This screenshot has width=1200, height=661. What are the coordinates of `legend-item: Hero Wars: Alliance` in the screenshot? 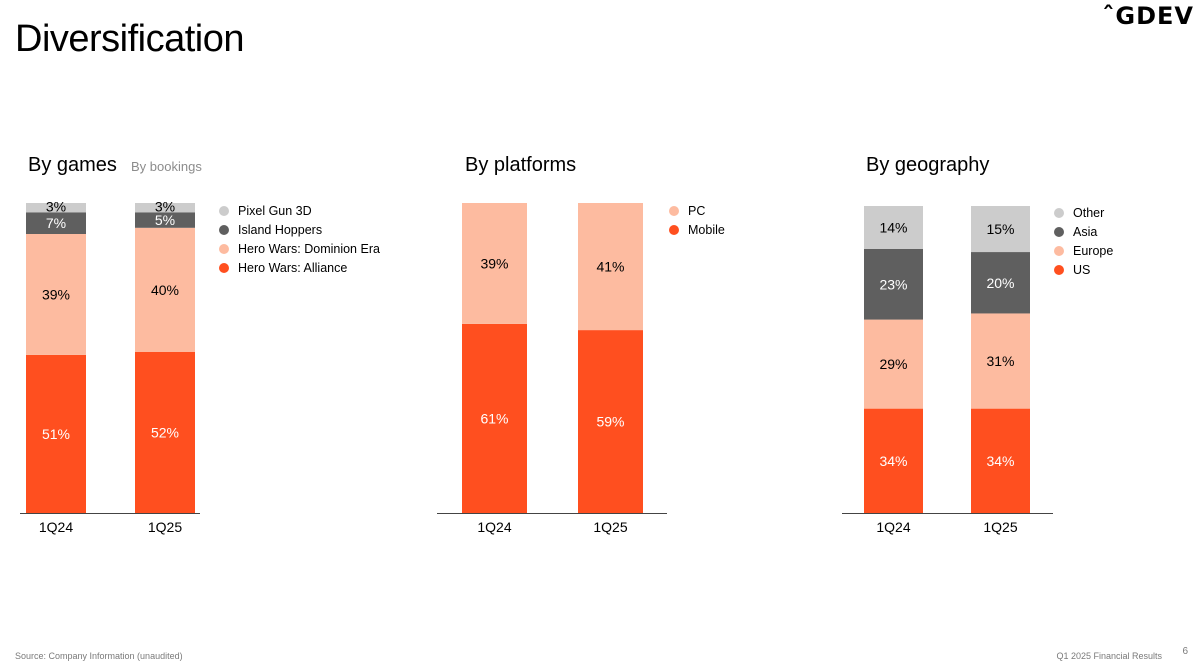 It's located at (299, 267).